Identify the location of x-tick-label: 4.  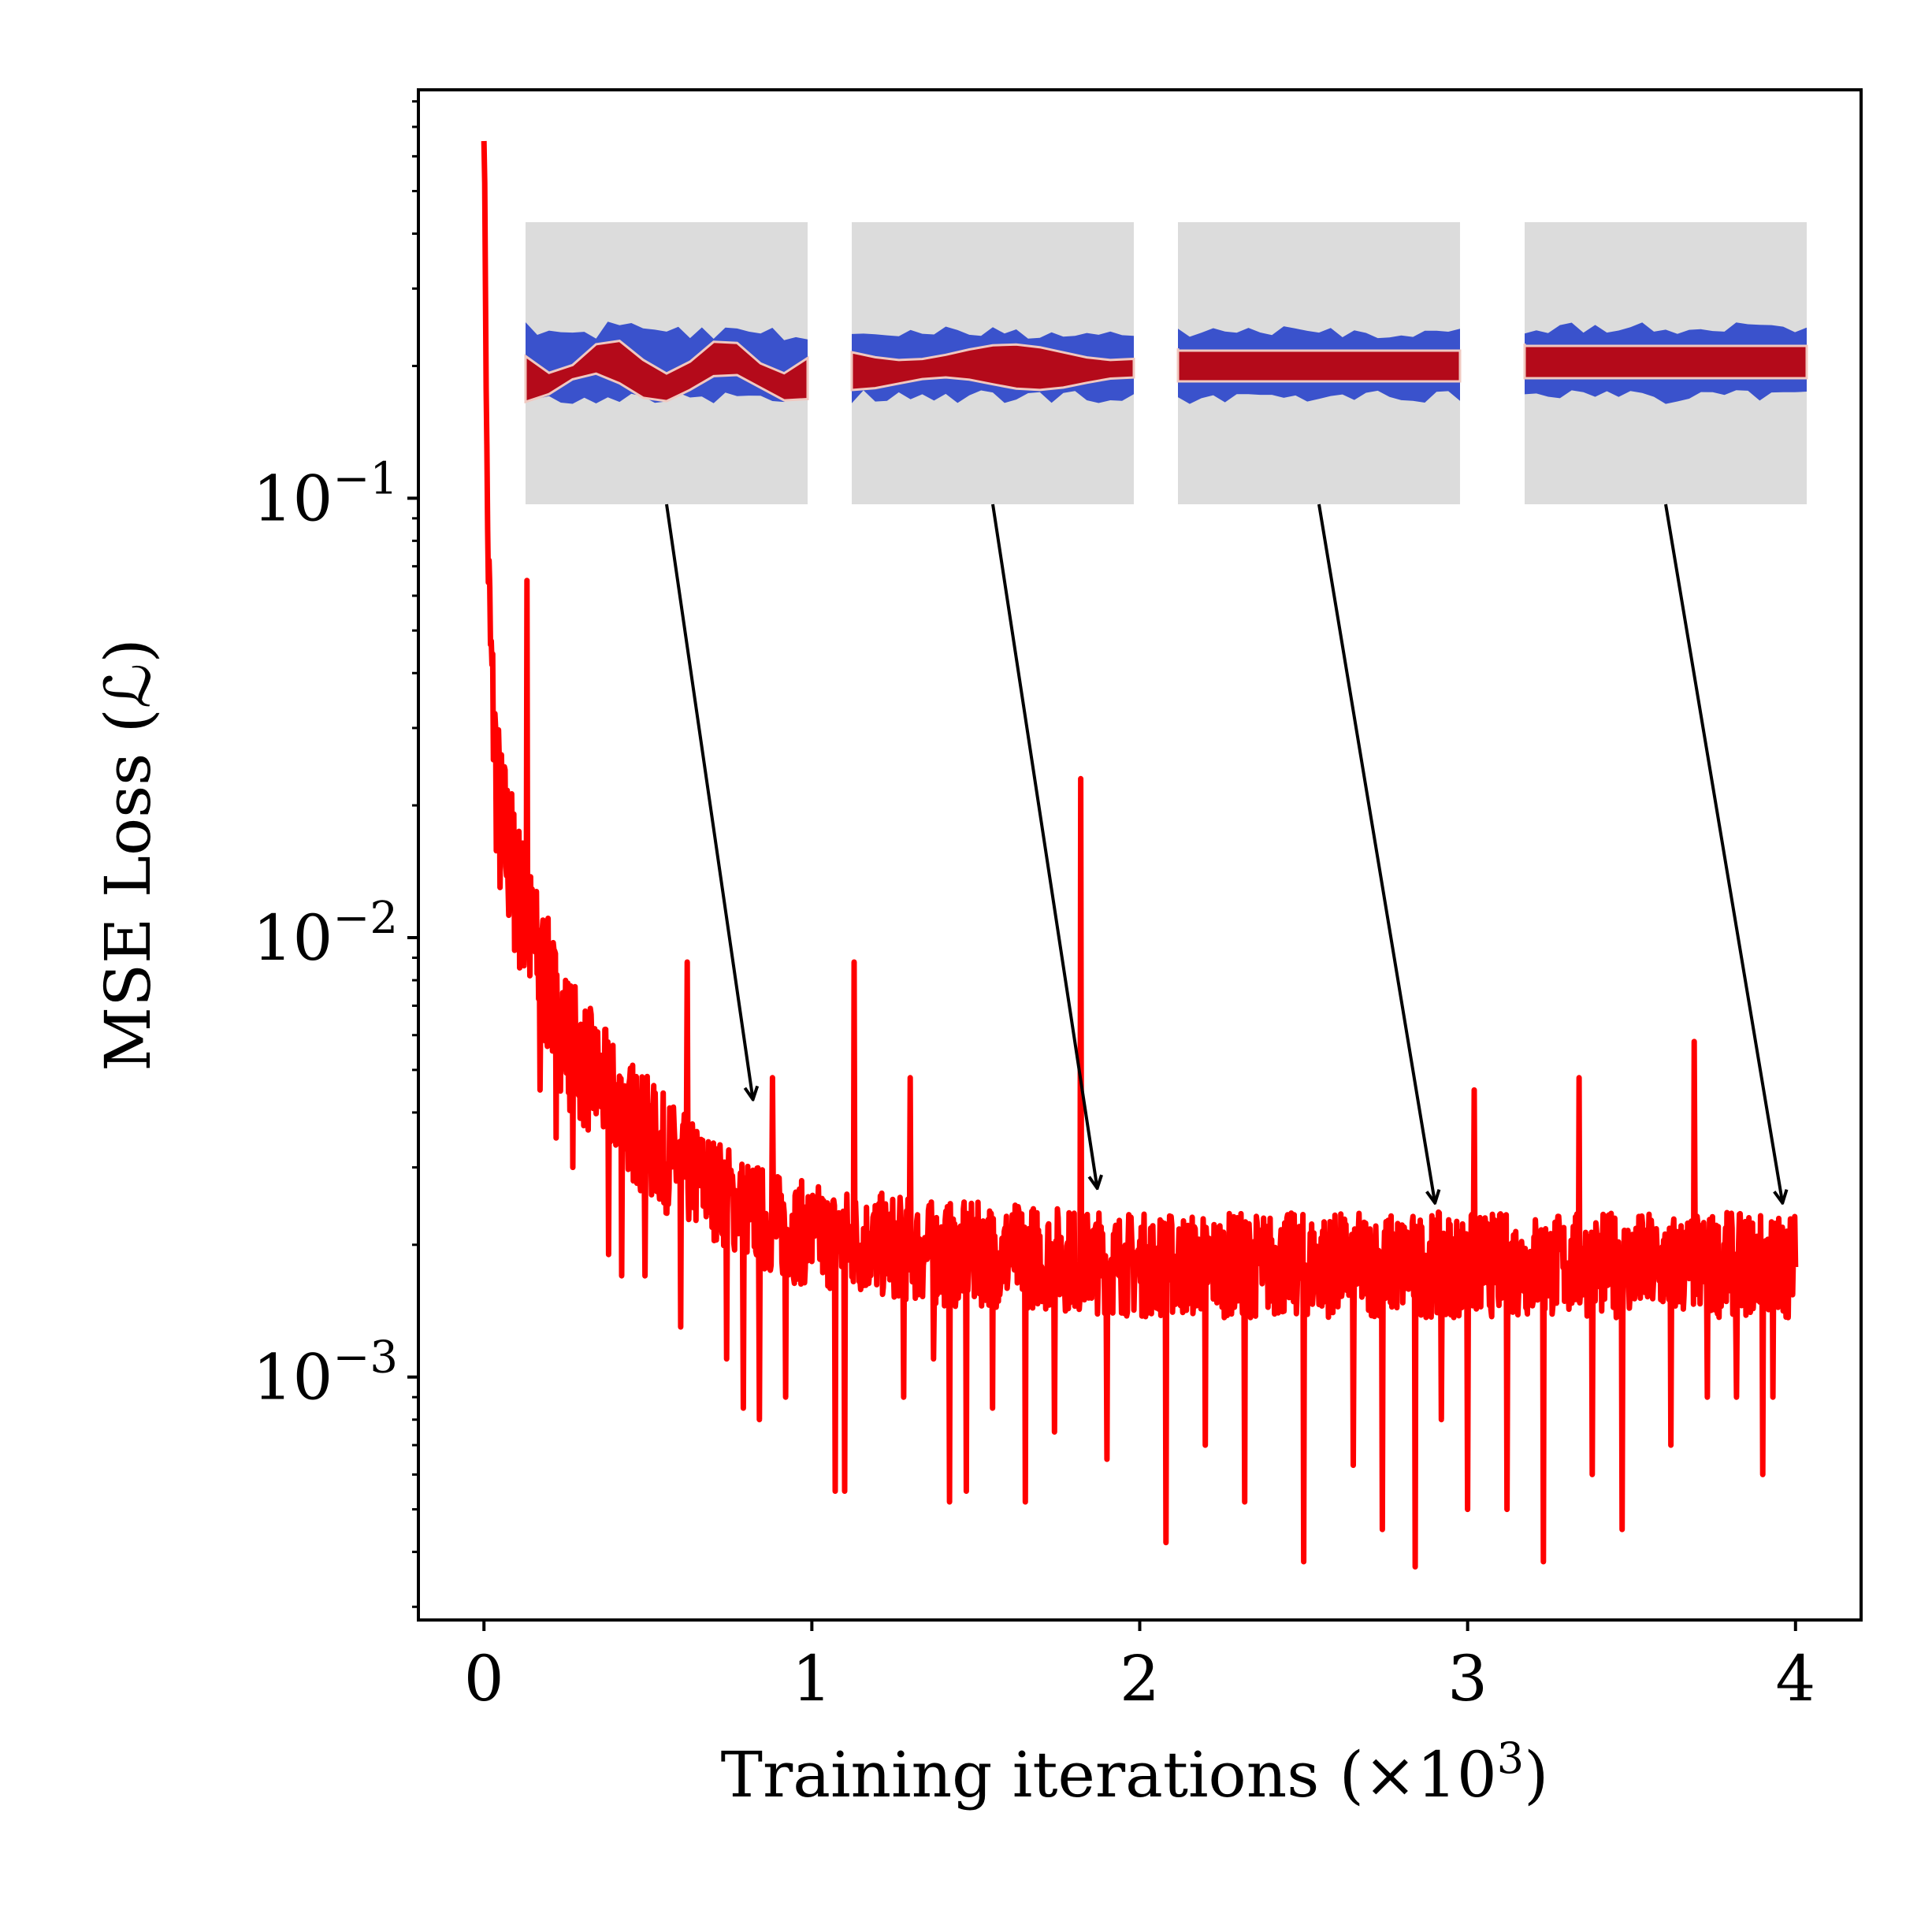
(1795, 1678).